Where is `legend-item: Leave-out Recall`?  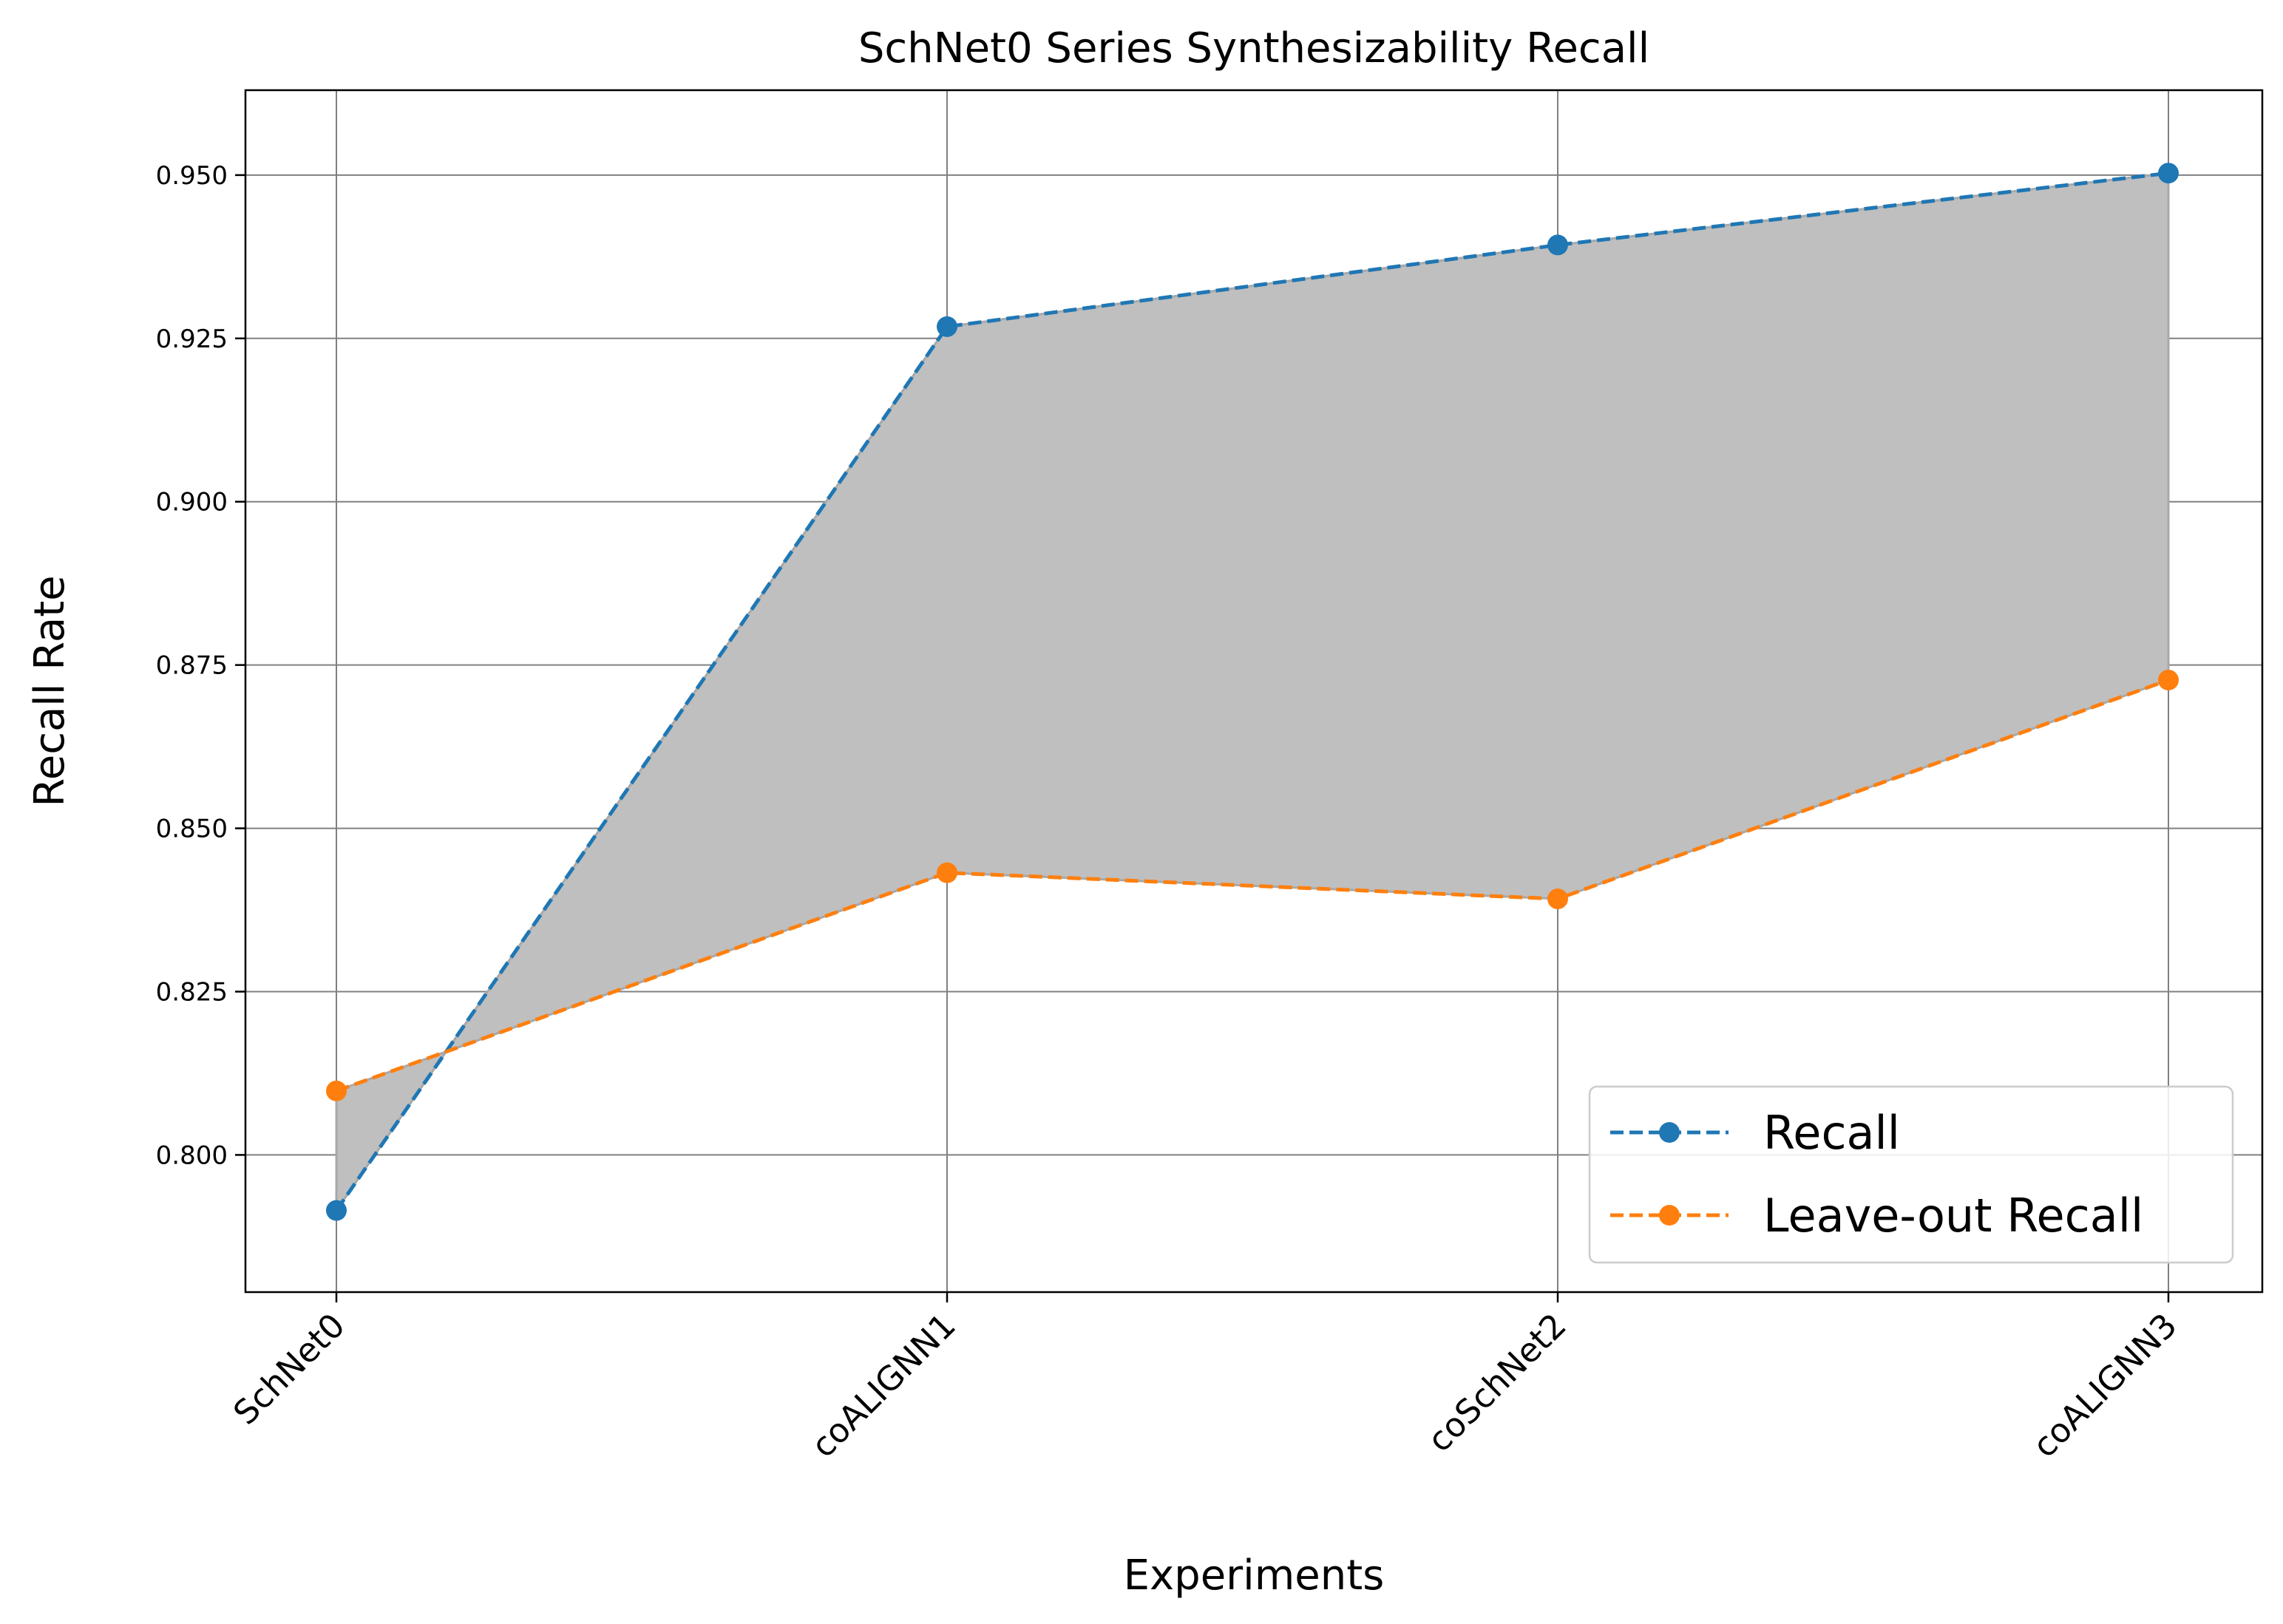 legend-item: Leave-out Recall is located at coordinates (1876, 1216).